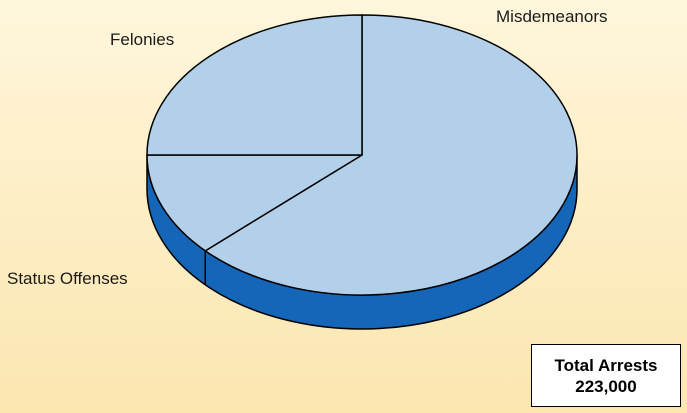  I want to click on slice-label-misdemeanors: Misdemeanors, so click(552, 16).